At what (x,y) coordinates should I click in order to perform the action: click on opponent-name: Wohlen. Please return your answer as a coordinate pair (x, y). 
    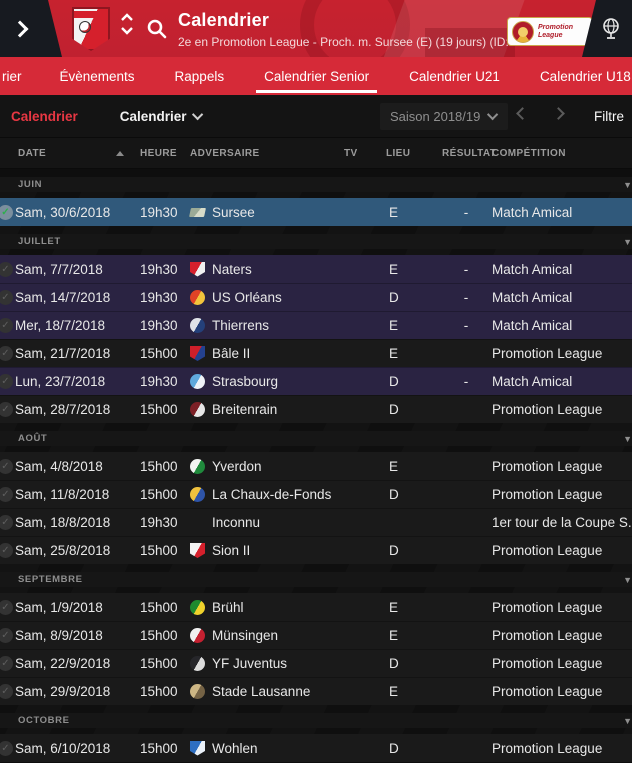
    Looking at the image, I should click on (235, 748).